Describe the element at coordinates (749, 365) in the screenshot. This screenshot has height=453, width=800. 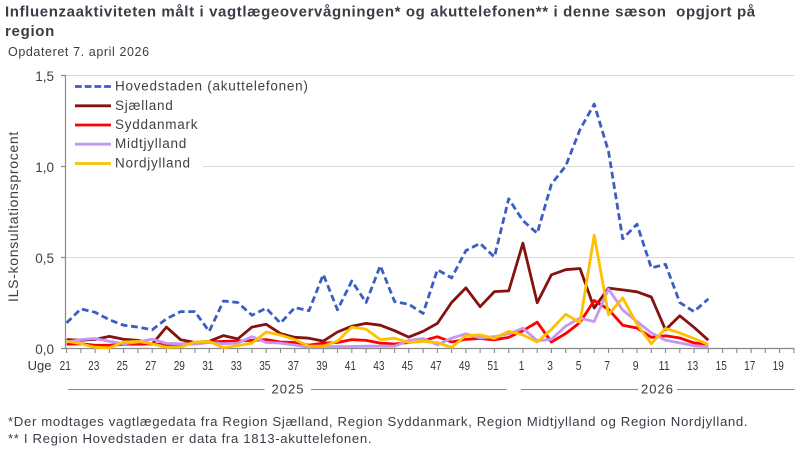
I see `svg-text: 17` at that location.